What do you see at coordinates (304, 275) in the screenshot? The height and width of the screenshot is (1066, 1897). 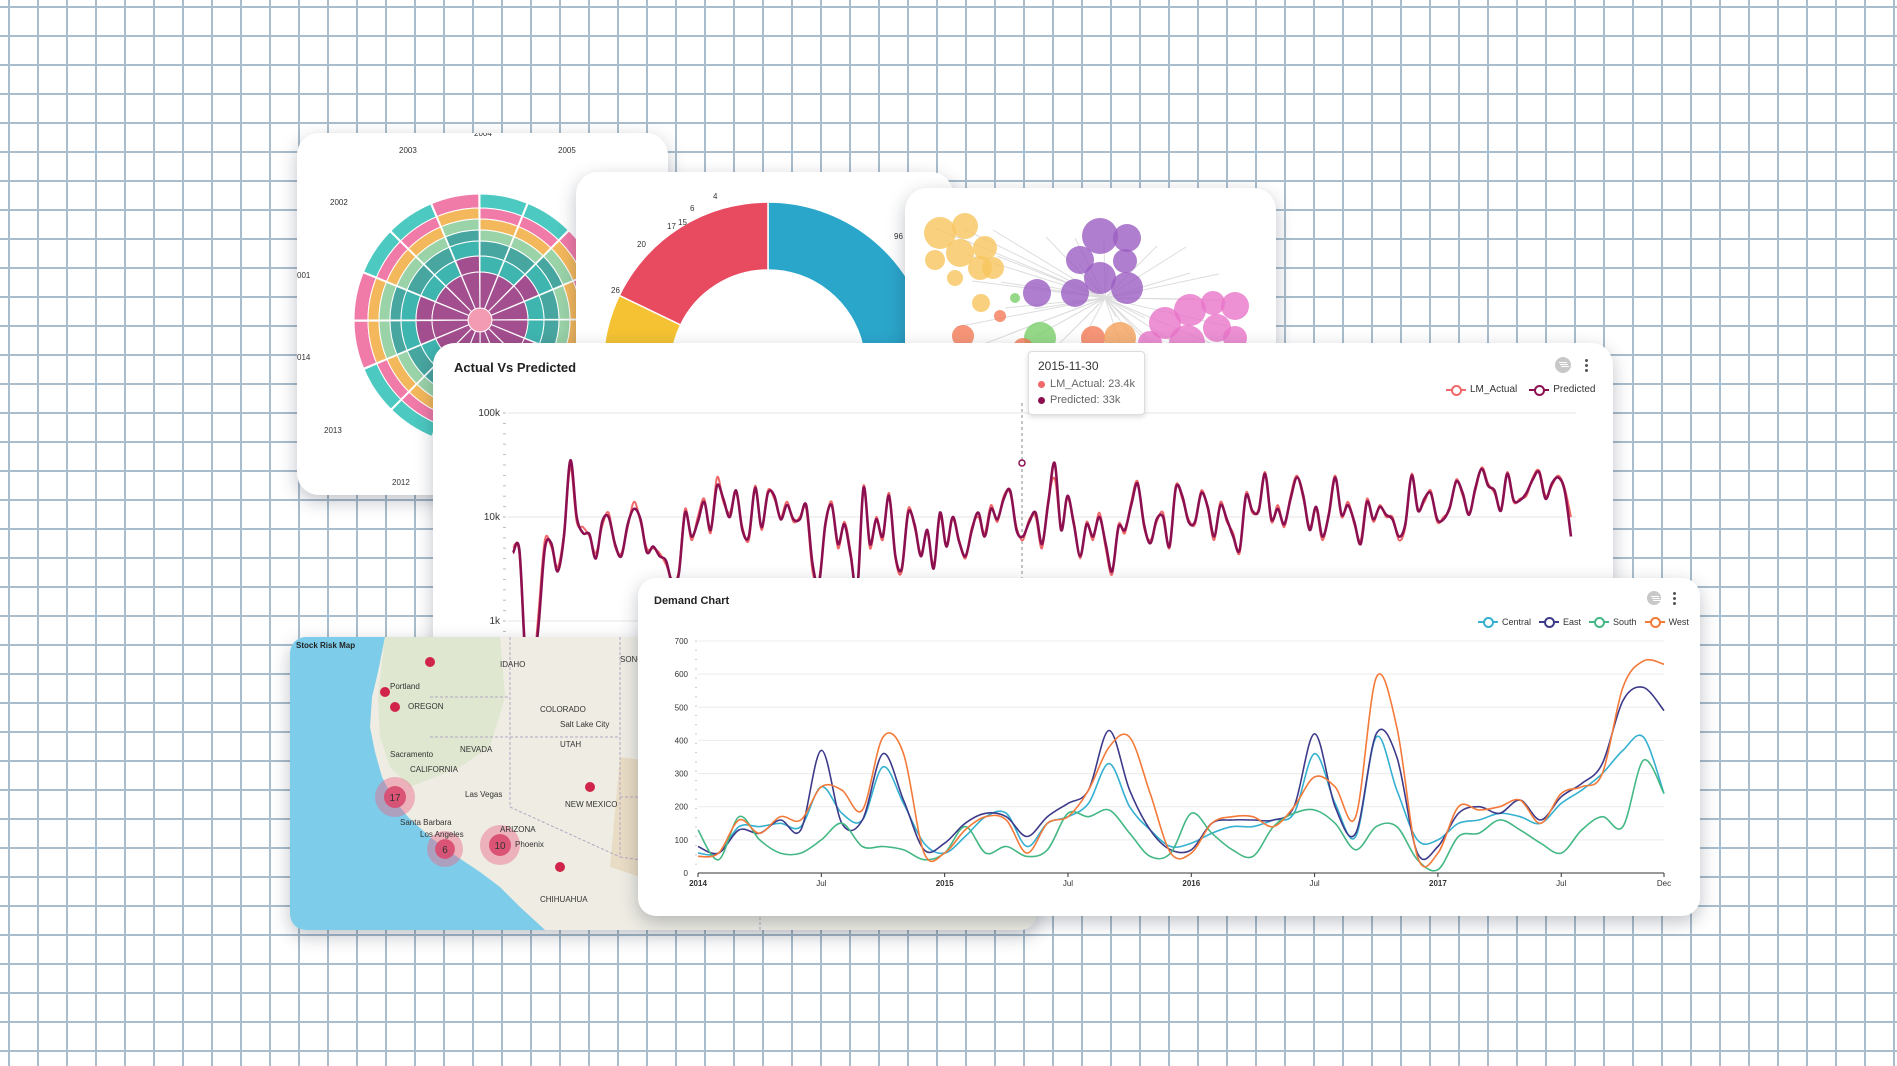 I see `polar-year-label: 001` at bounding box center [304, 275].